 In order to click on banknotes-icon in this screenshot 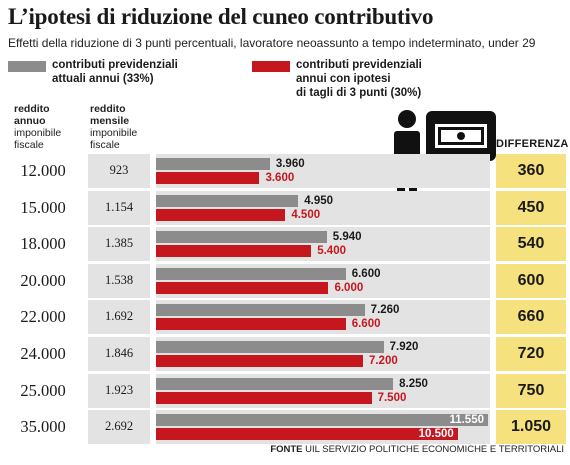, I will do `click(461, 136)`.